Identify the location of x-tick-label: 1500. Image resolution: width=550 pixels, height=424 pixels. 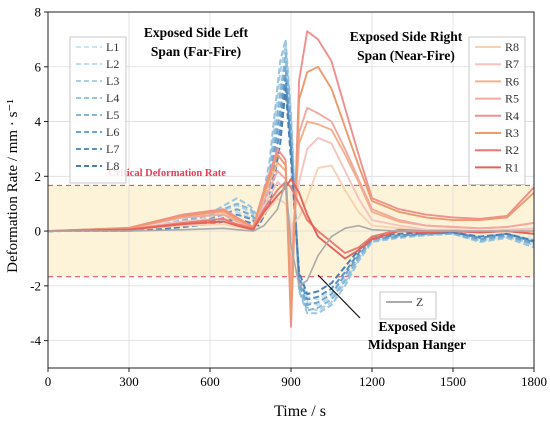
(453, 381).